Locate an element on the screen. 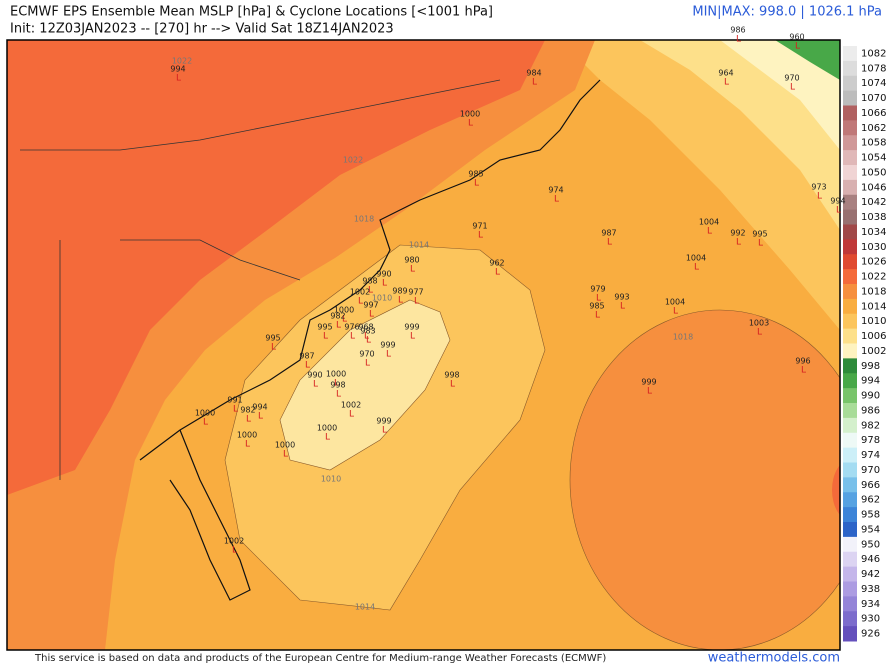 The image size is (889, 665). cyclone-pressure: 985 is located at coordinates (475, 174).